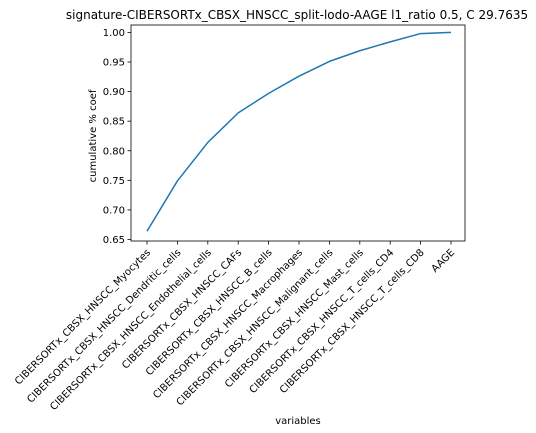 The width and height of the screenshot is (536, 433). I want to click on x-tick-label: CIBERSORTx_CBSX_HNSCC_T_cells_CD4, so click(322, 321).